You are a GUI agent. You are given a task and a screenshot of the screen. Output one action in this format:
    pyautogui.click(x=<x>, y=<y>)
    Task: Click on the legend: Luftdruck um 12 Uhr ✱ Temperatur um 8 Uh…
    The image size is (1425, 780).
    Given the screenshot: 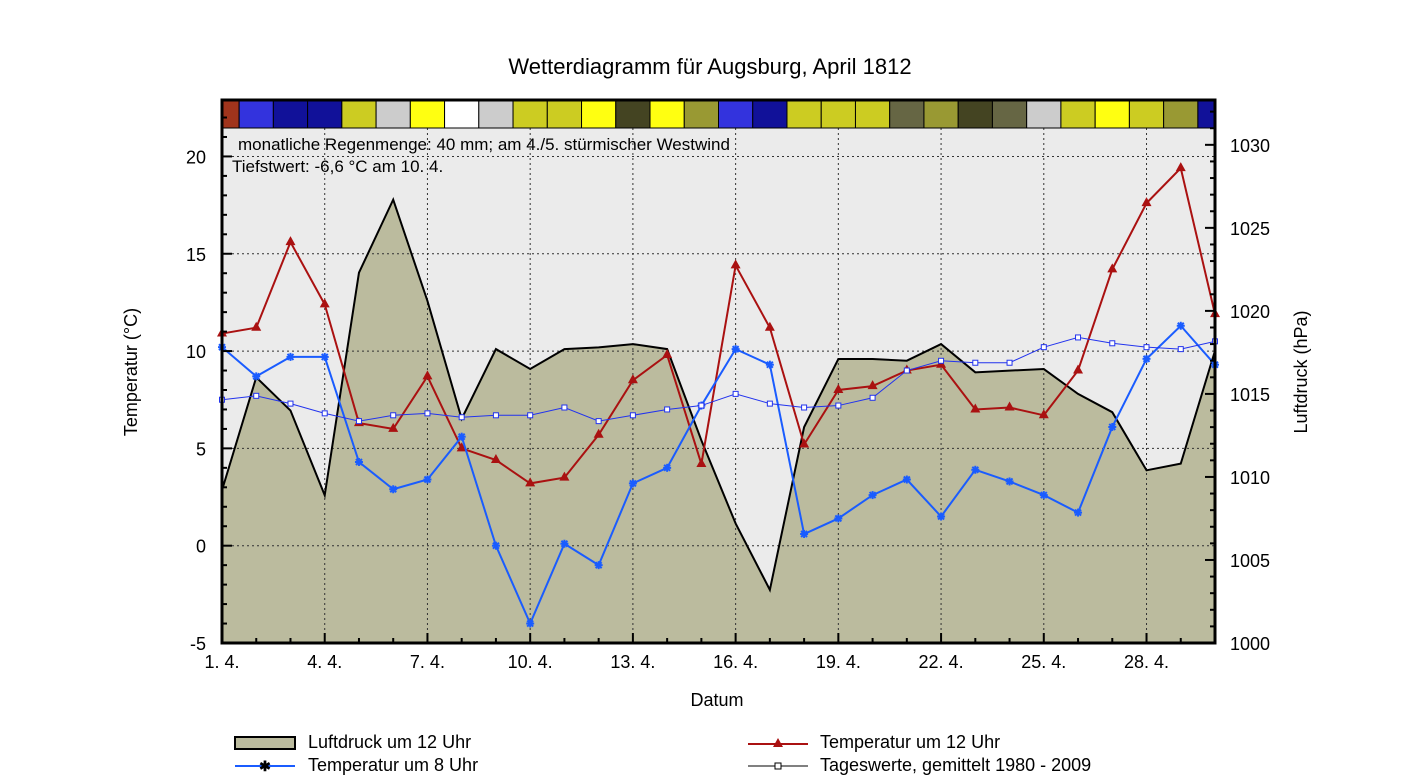 What is the action you would take?
    pyautogui.click(x=662, y=753)
    